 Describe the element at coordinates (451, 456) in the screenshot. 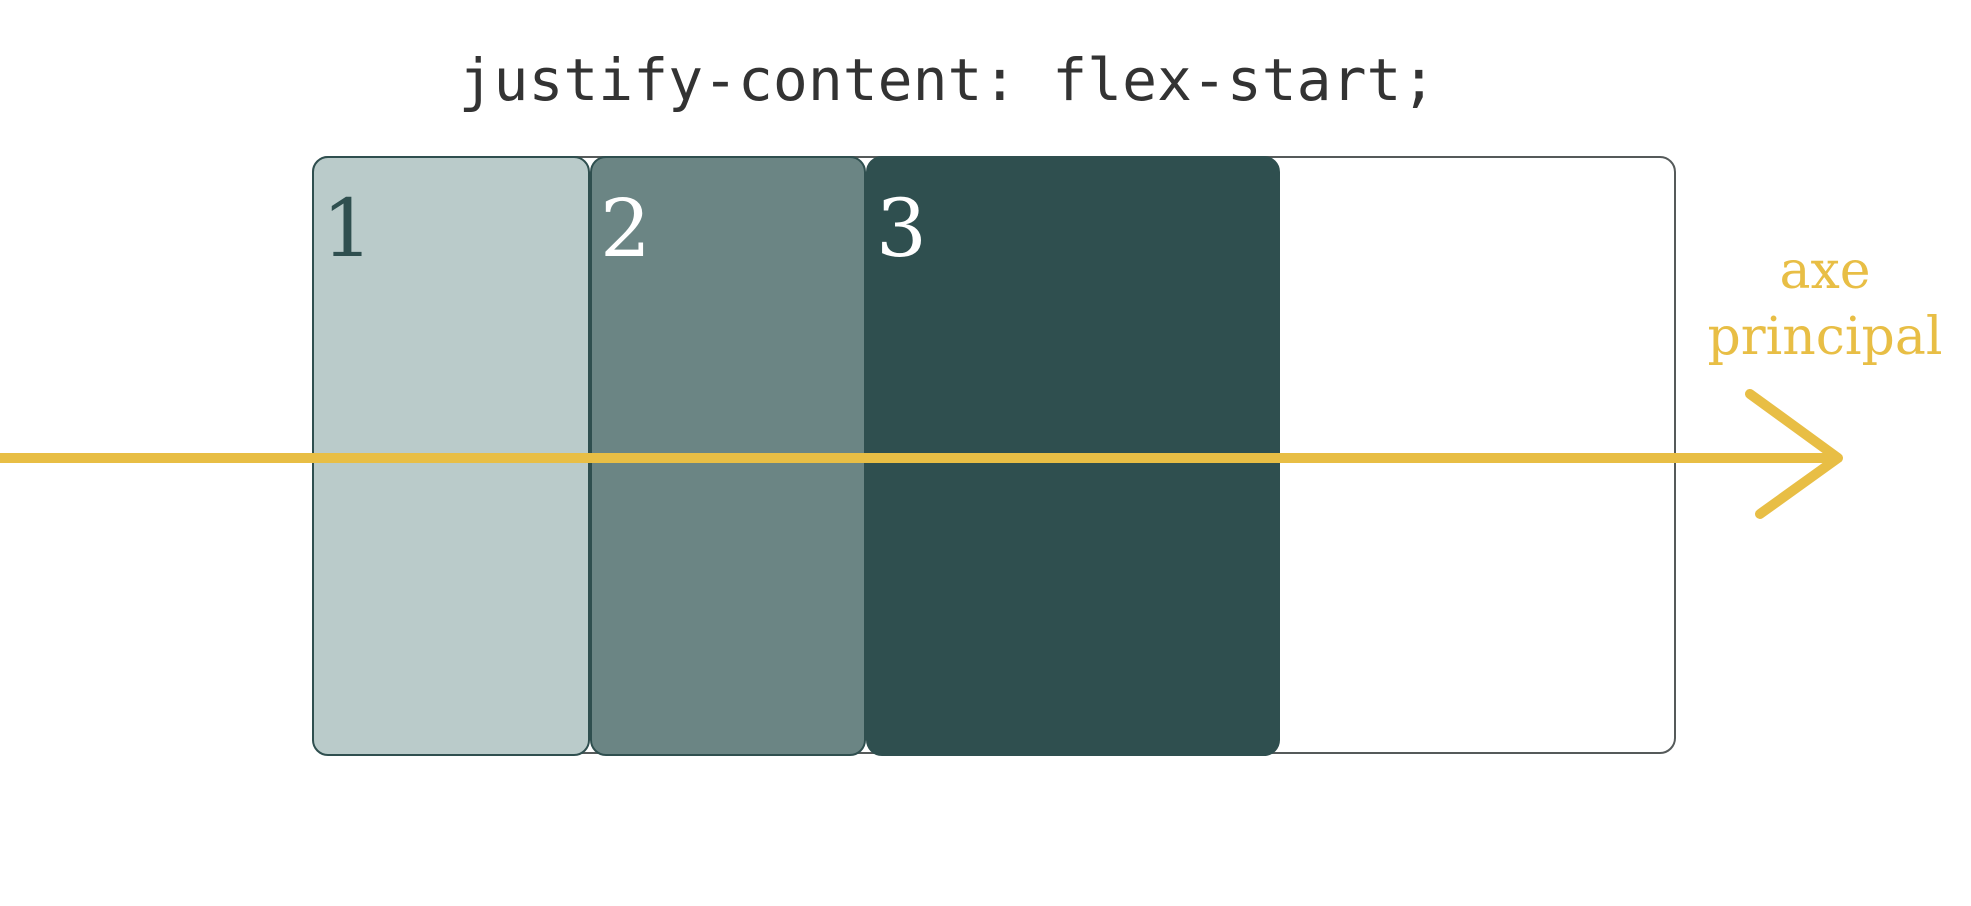

I see `flex-item-1: 1` at that location.